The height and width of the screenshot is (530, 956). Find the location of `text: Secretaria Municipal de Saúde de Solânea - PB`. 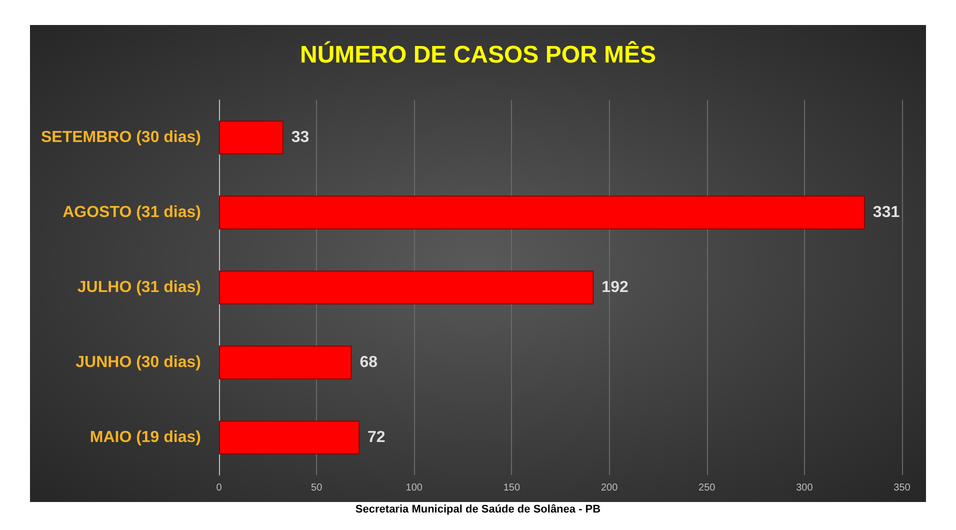

text: Secretaria Municipal de Saúde de Solânea - PB is located at coordinates (478, 510).